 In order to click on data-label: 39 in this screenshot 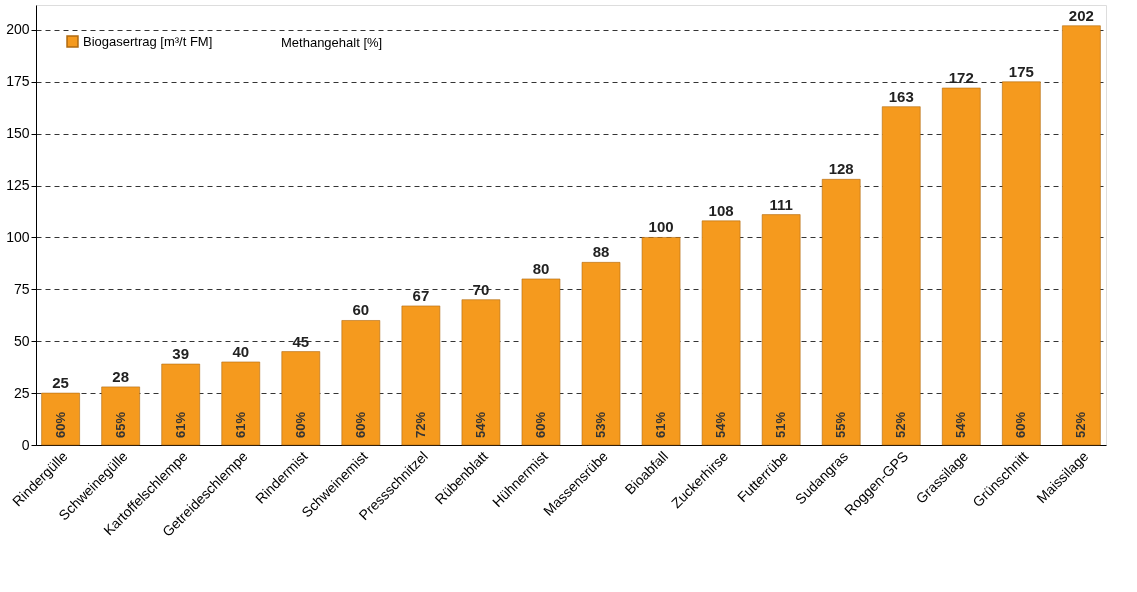, I will do `click(181, 354)`.